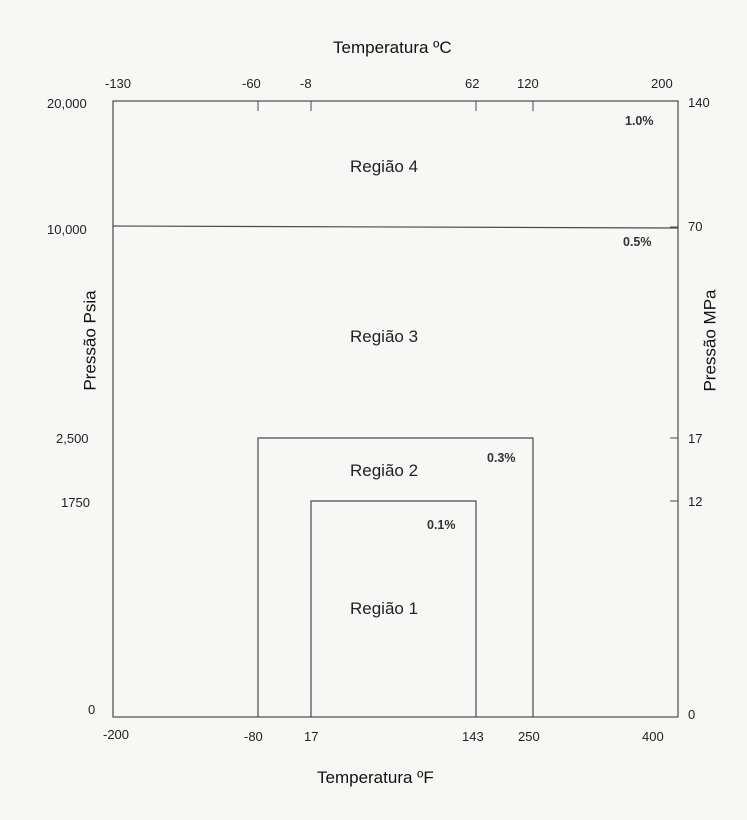 This screenshot has width=747, height=820. What do you see at coordinates (253, 736) in the screenshot?
I see `bottom-tick-label: -80` at bounding box center [253, 736].